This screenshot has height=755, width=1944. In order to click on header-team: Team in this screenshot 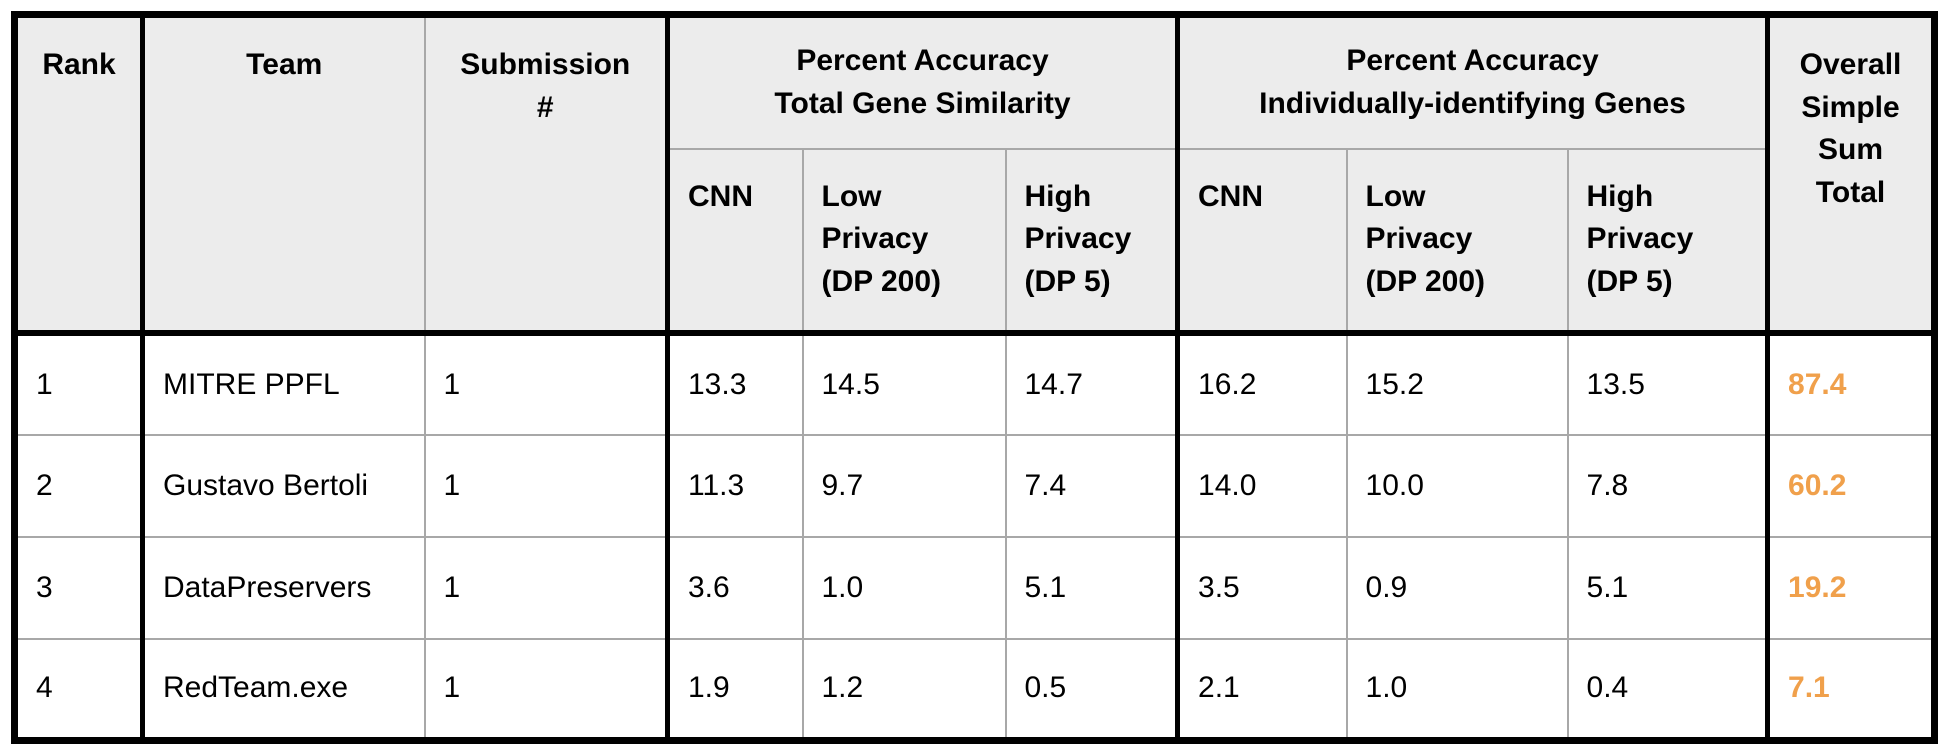, I will do `click(284, 175)`.